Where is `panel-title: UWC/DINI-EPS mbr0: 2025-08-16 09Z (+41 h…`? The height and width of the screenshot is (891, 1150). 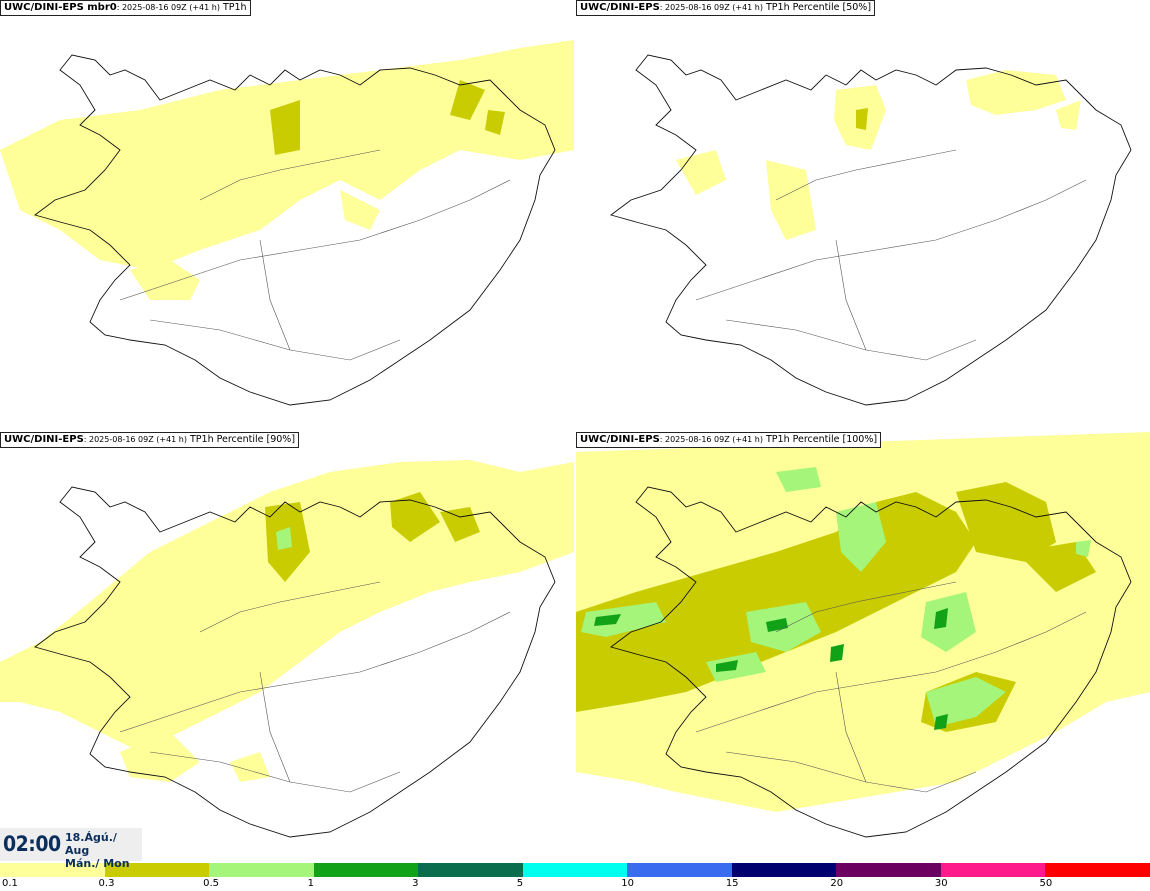
panel-title: UWC/DINI-EPS mbr0: 2025-08-16 09Z (+41 h… is located at coordinates (125, 8).